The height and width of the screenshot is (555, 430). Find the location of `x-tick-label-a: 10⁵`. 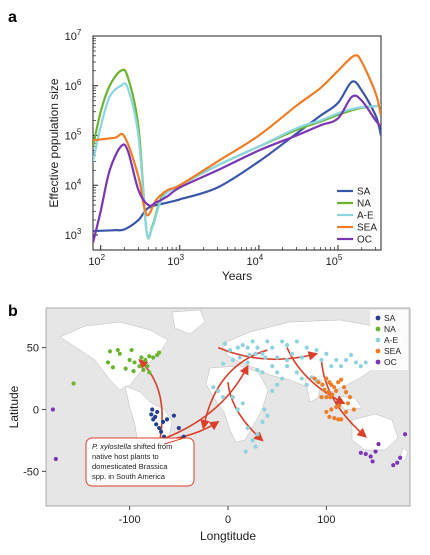

x-tick-label-a: 10⁵ is located at coordinates (334, 260).